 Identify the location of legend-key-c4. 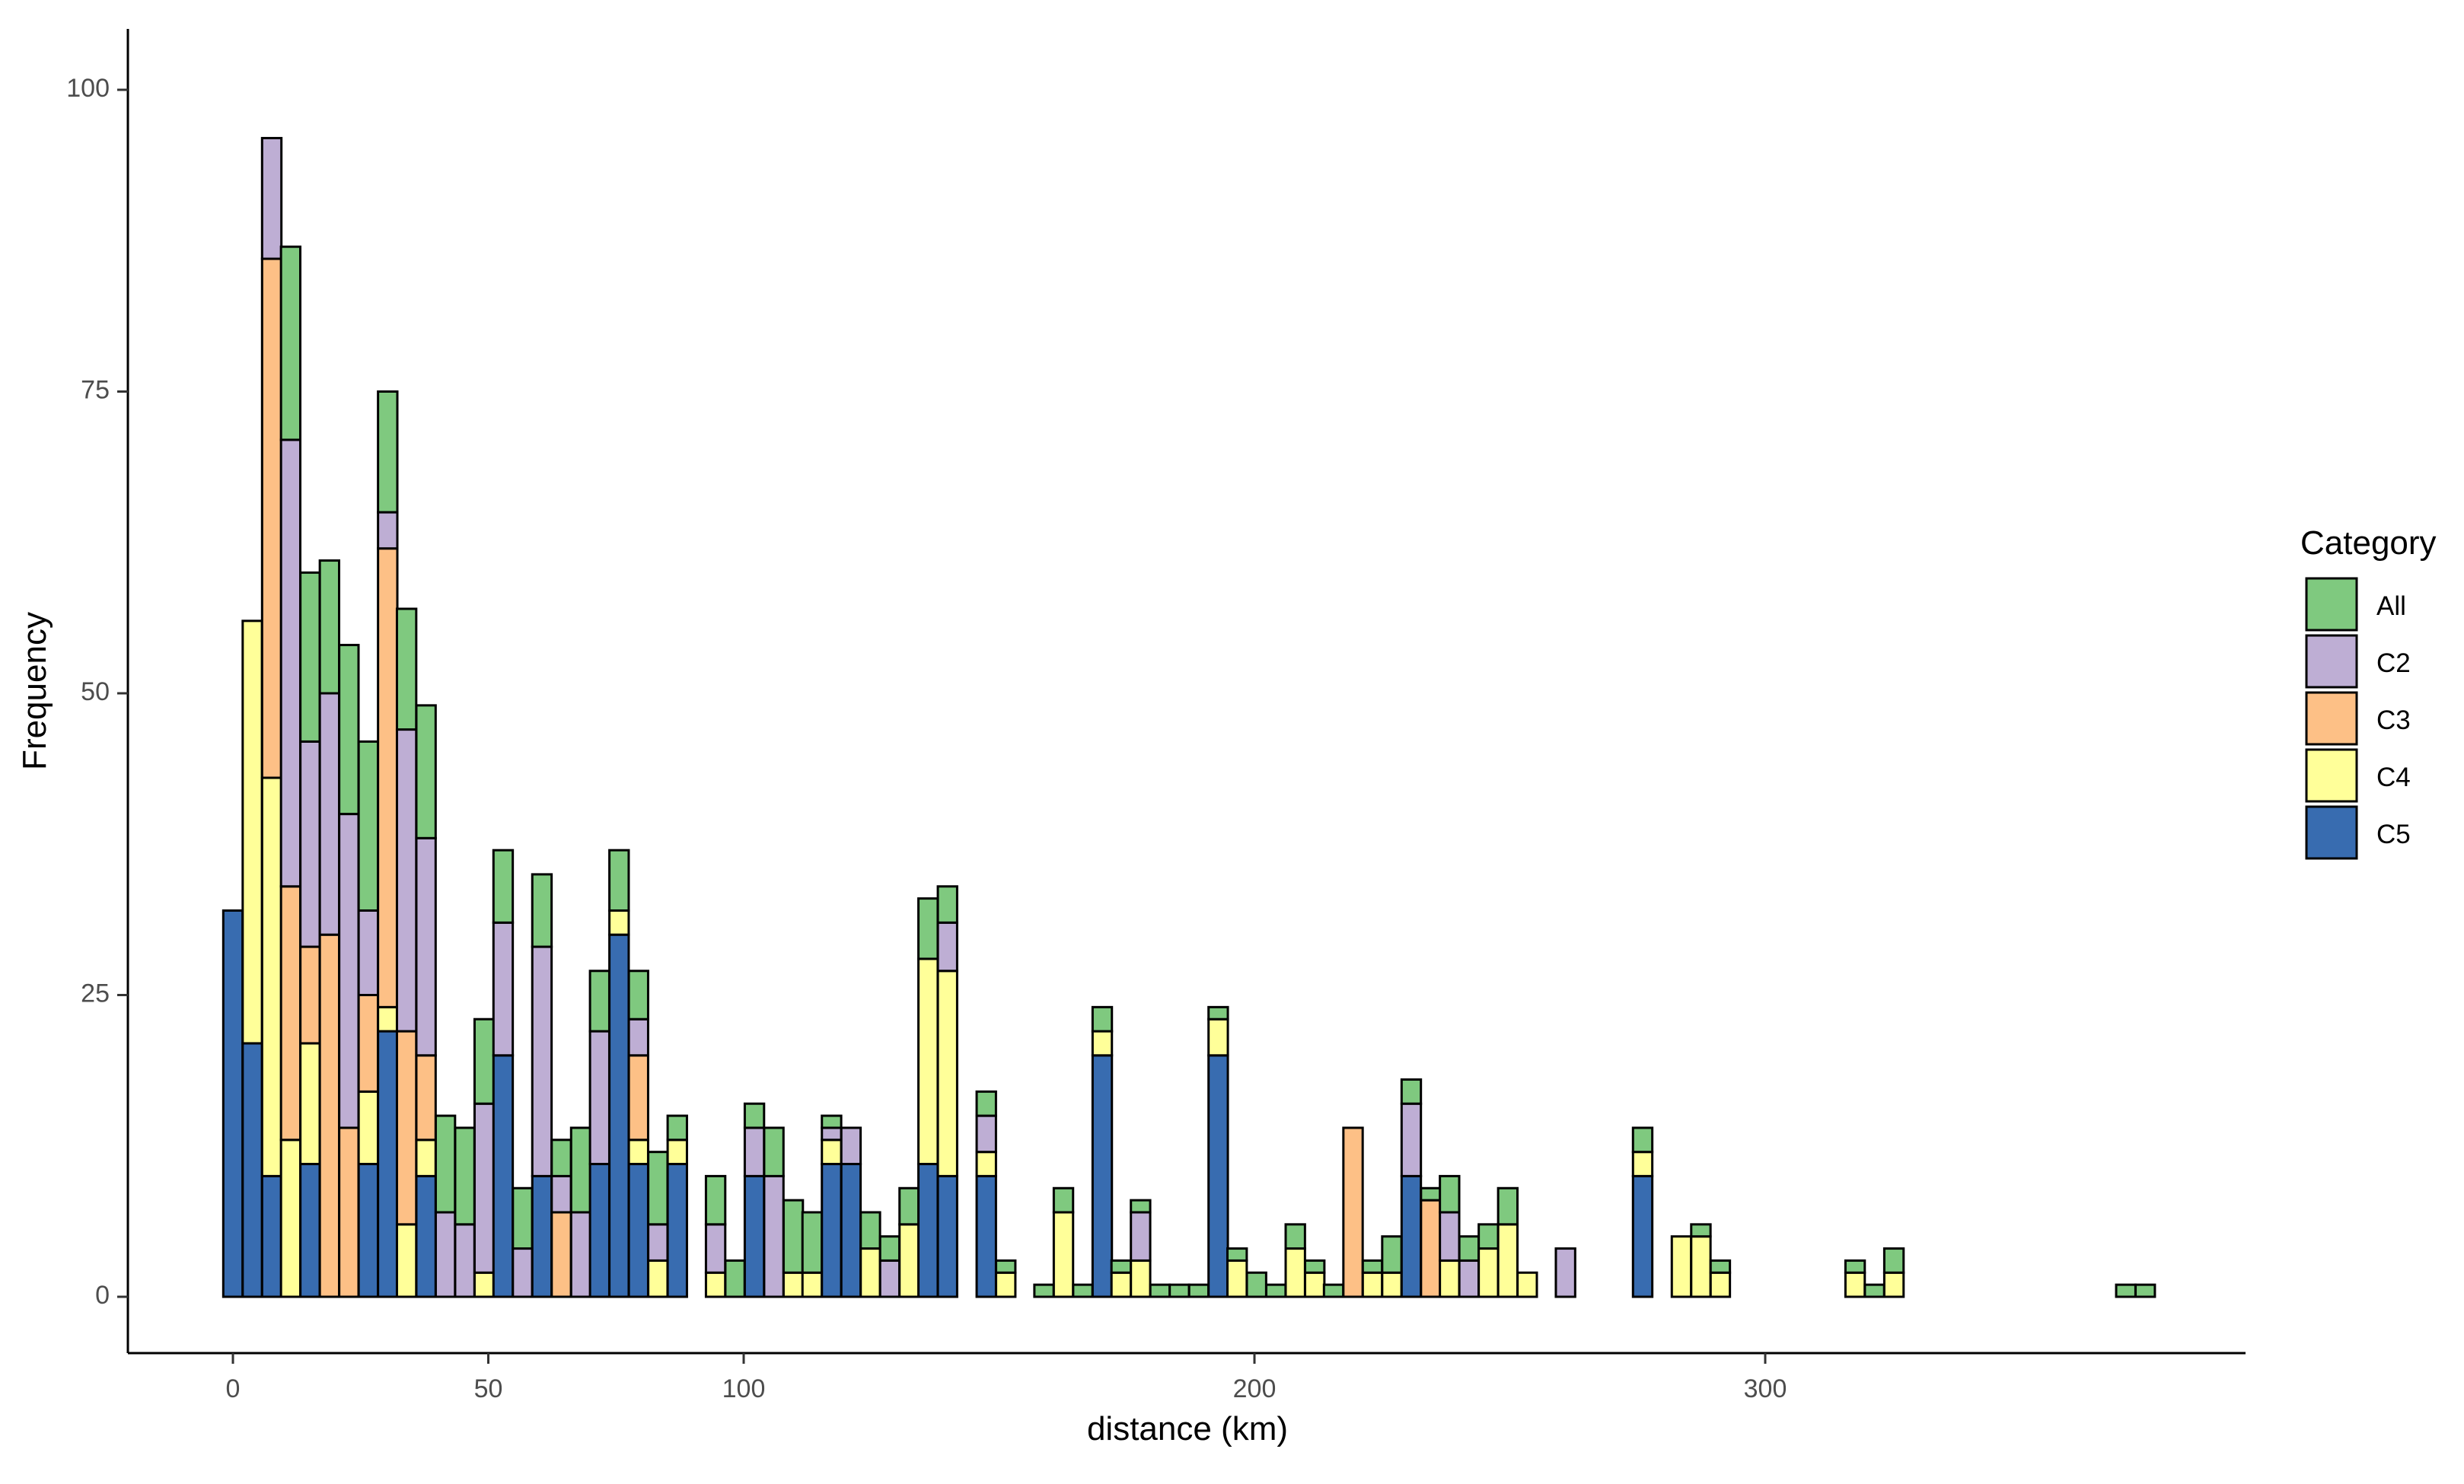
(2332, 775).